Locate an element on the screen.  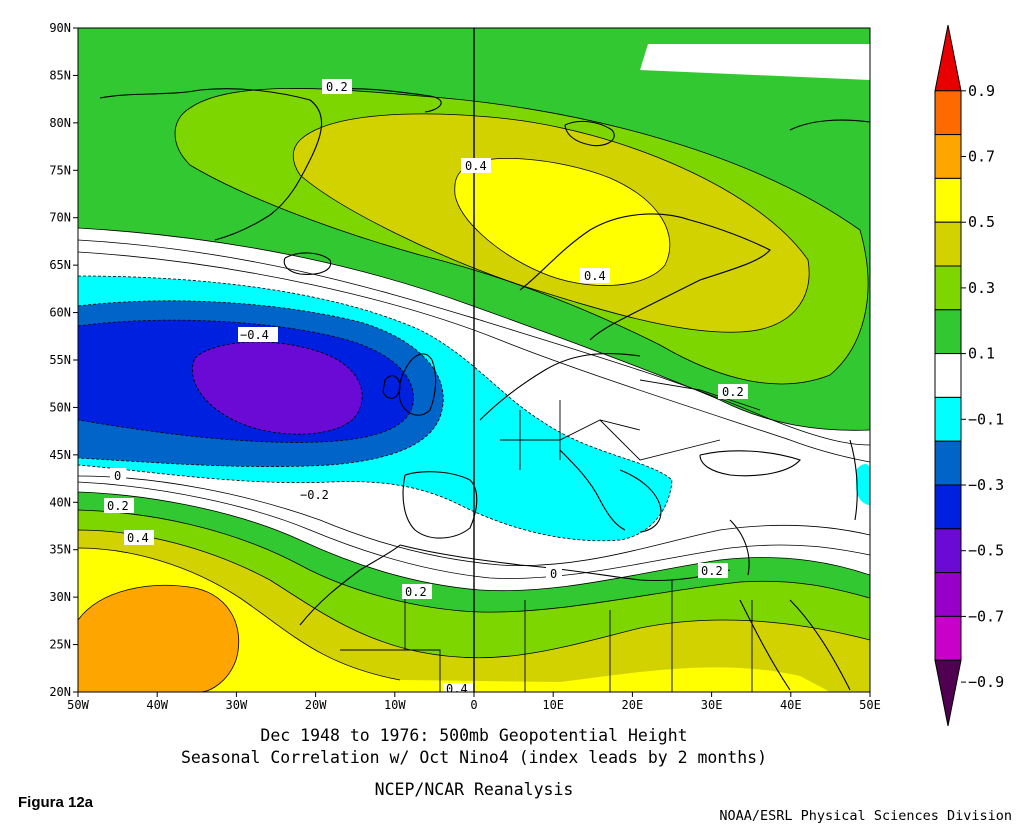
contour-label-10: 0.2 is located at coordinates (416, 592).